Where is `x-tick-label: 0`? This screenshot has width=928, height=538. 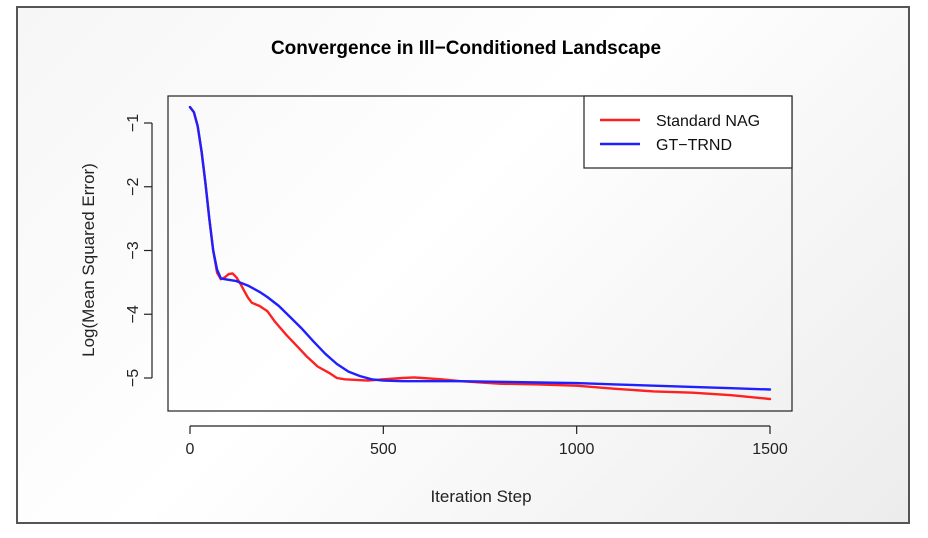 x-tick-label: 0 is located at coordinates (190, 449).